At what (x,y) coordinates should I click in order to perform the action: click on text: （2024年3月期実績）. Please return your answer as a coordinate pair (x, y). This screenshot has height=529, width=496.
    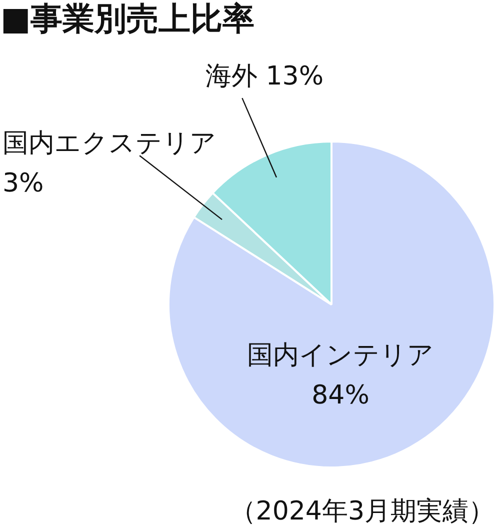
    Looking at the image, I should click on (362, 511).